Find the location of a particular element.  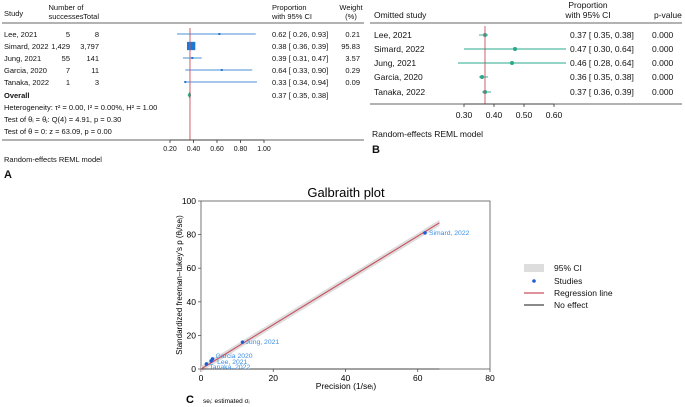

legend-ci-swatch is located at coordinates (534, 268).